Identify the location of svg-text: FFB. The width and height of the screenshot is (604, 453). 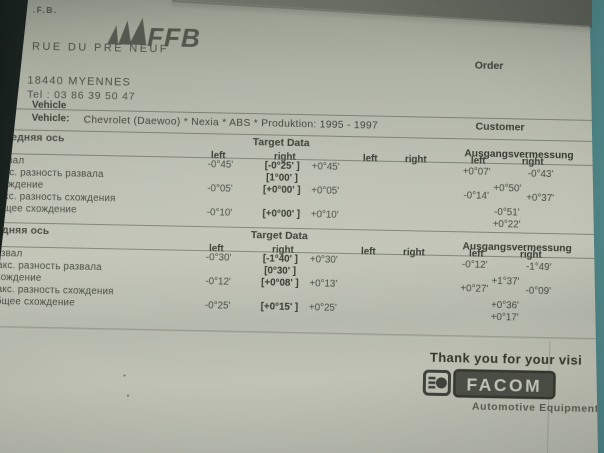
(174, 37).